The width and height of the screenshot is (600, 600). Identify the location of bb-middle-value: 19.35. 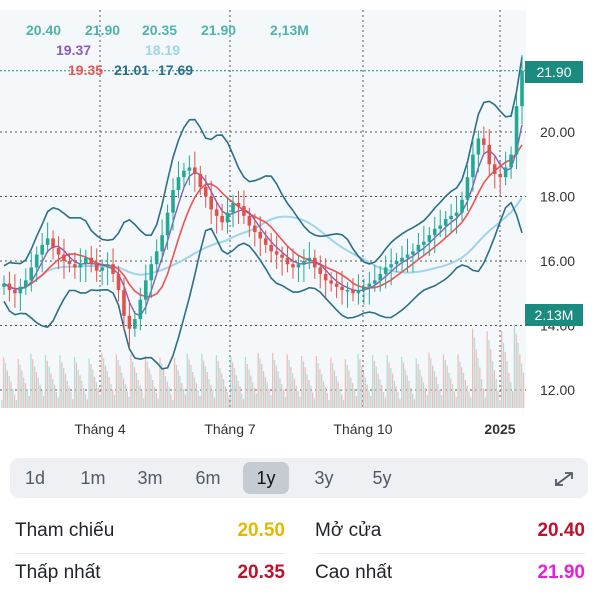
(86, 70).